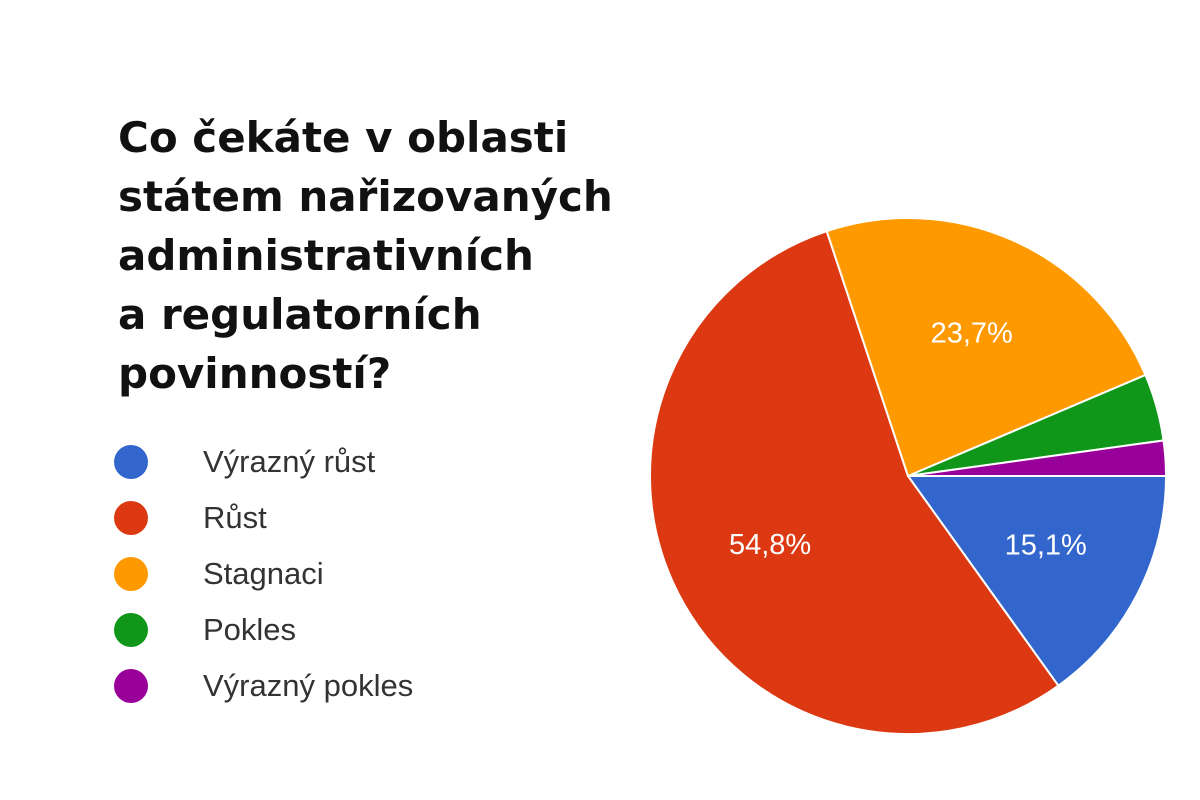 This screenshot has height=800, width=1200. Describe the element at coordinates (343, 137) in the screenshot. I see `chart-title-line: Co čekáte v oblasti` at that location.